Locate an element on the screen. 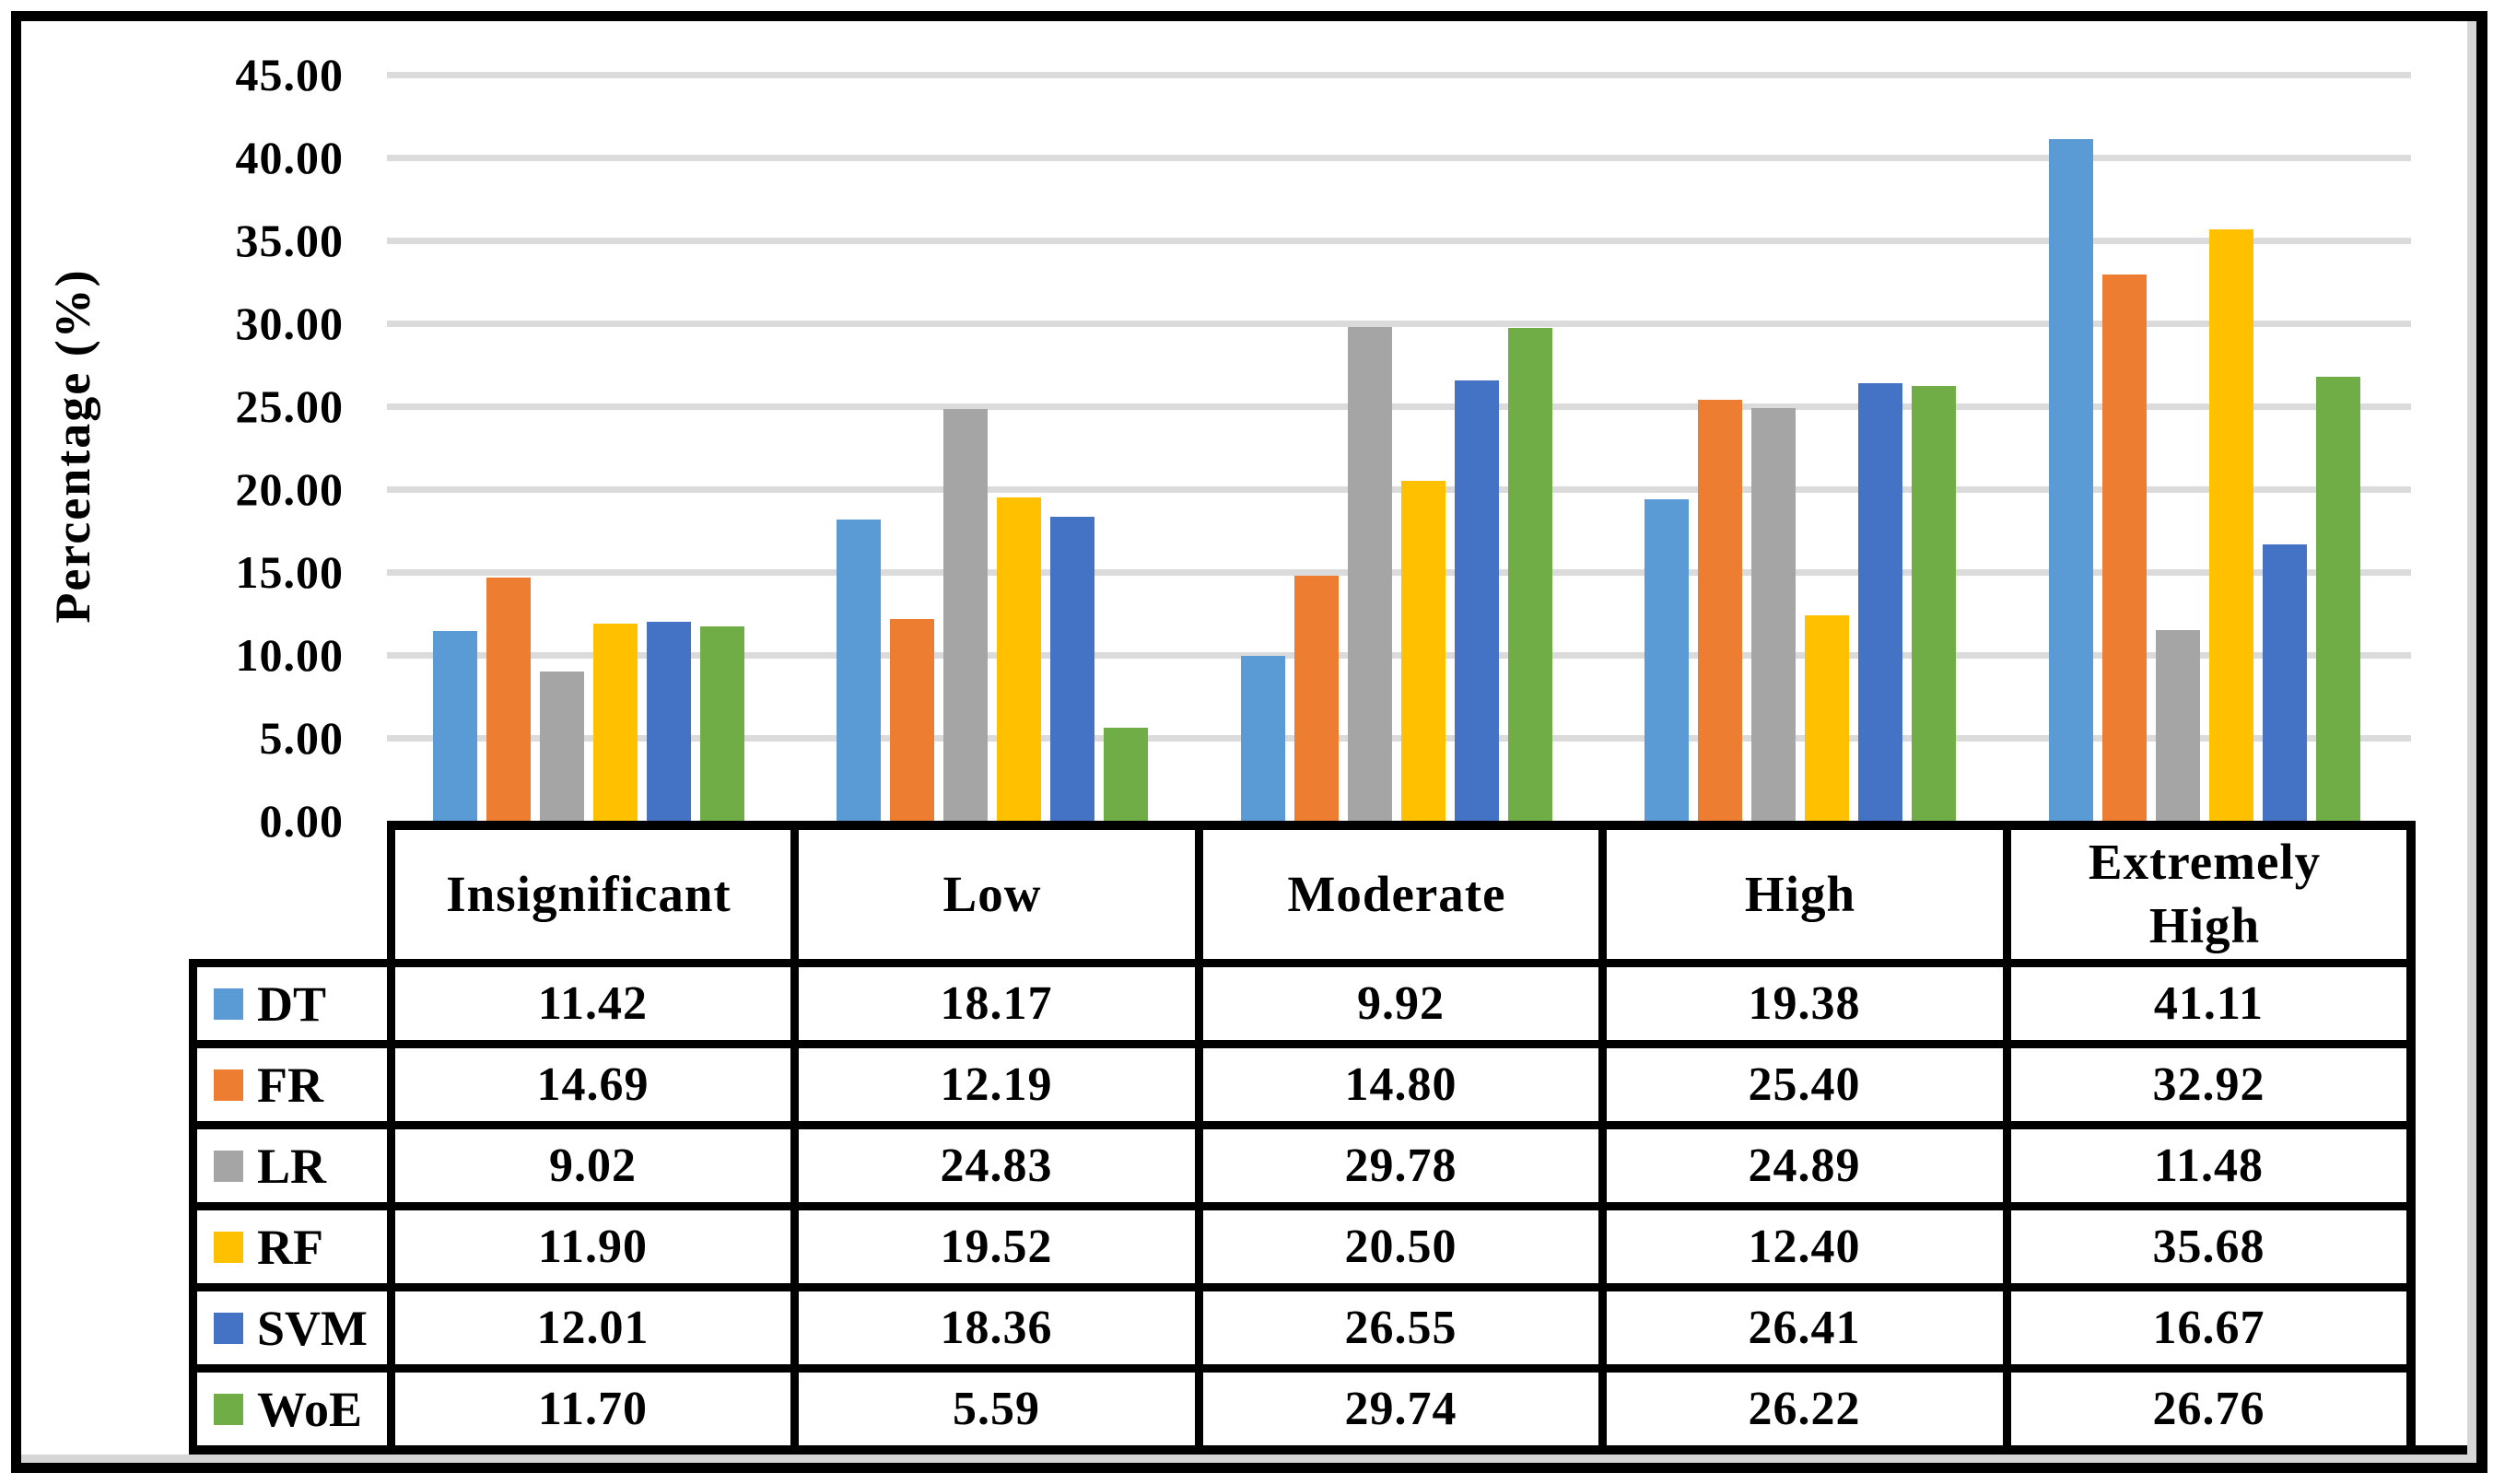 This screenshot has width=2493, height=1484. table-value-cell: 24.89 is located at coordinates (1804, 1165).